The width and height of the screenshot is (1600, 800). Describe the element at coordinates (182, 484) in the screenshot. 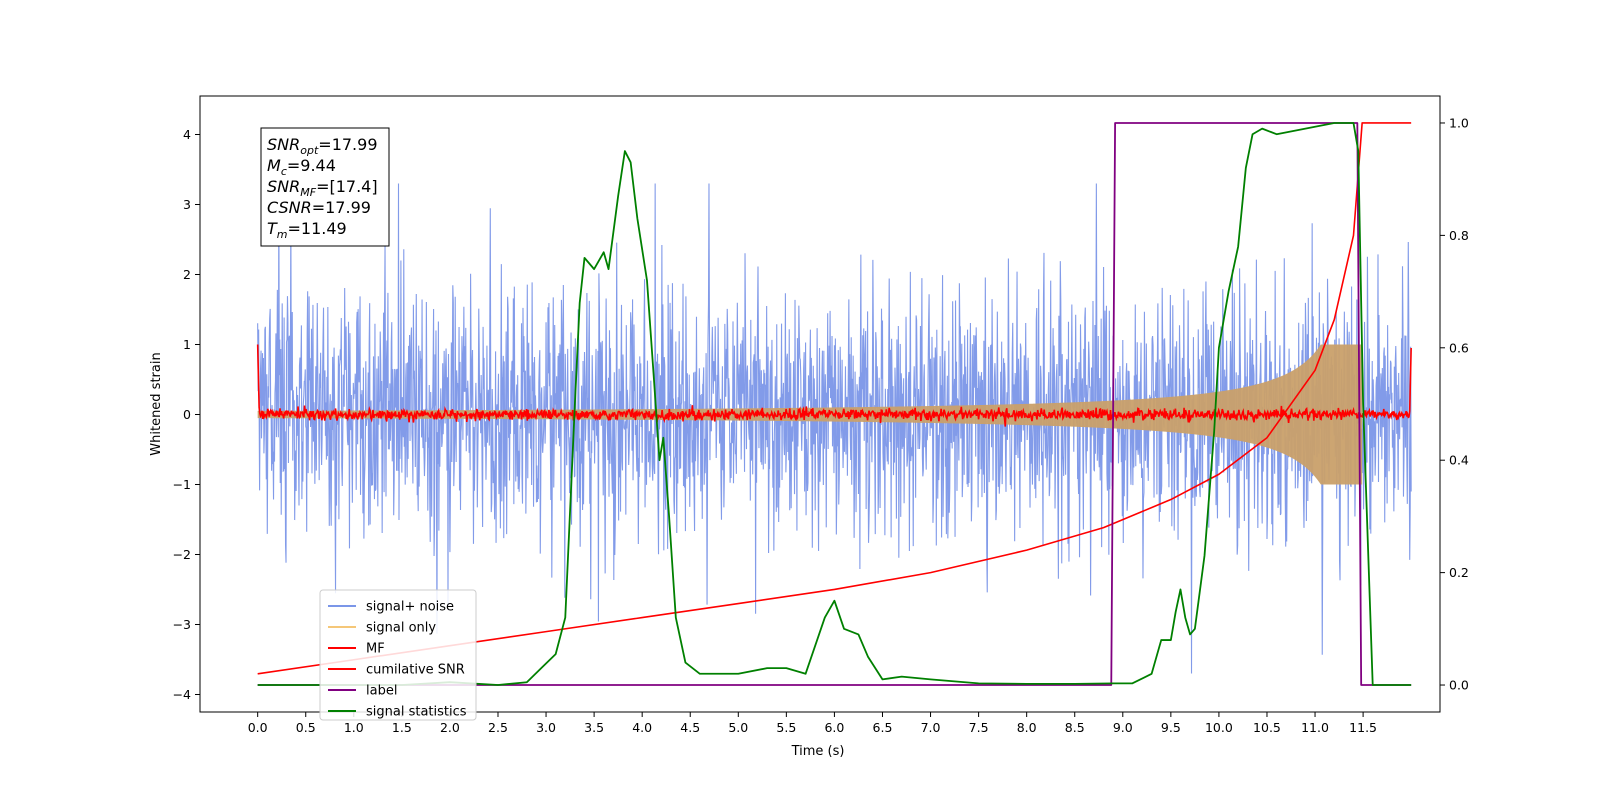

I see `y-tick-label: −1` at that location.